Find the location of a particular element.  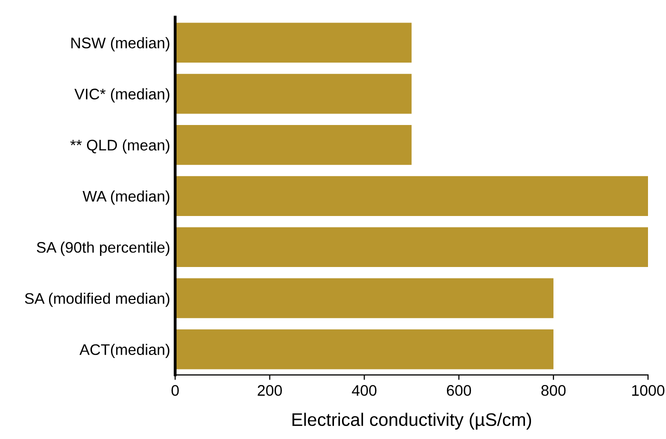

y-tick-label: ACT(median) is located at coordinates (124, 351).